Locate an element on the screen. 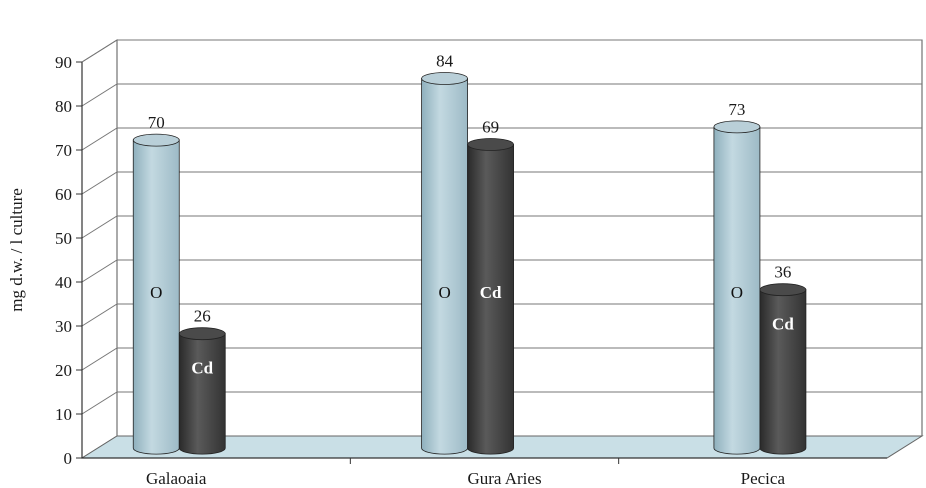 Image resolution: width=926 pixels, height=488 pixels. bar-o-pecica: 73 O is located at coordinates (737, 277).